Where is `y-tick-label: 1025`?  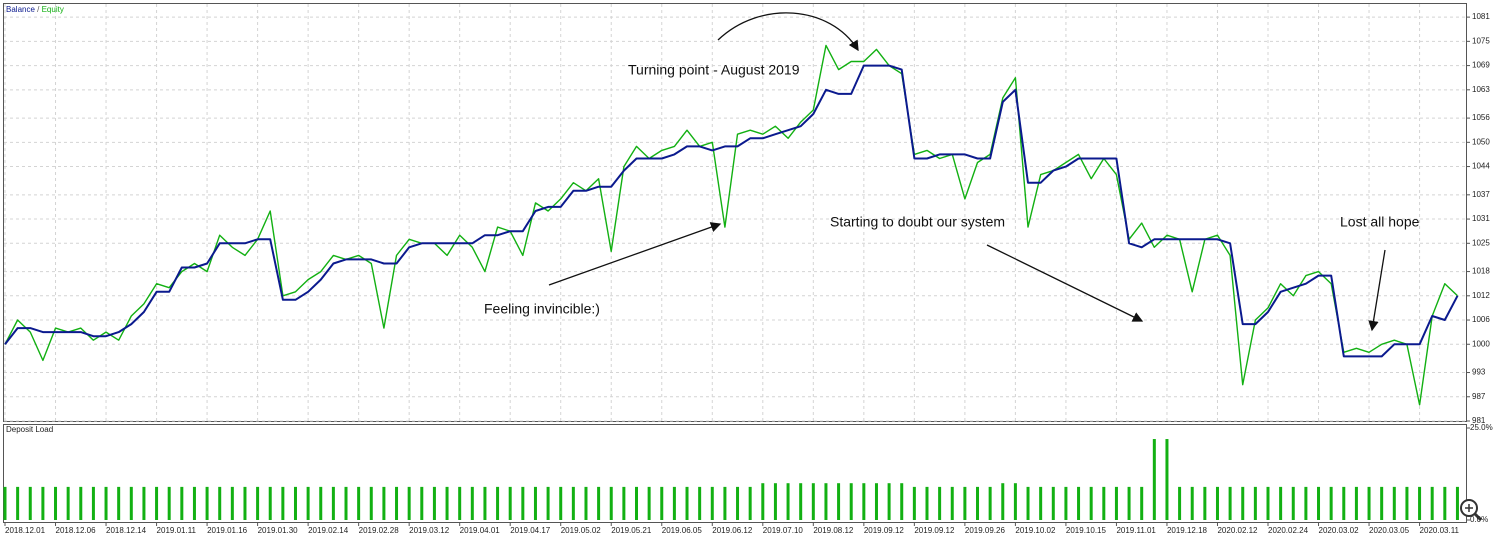 y-tick-label: 1025 is located at coordinates (1481, 242).